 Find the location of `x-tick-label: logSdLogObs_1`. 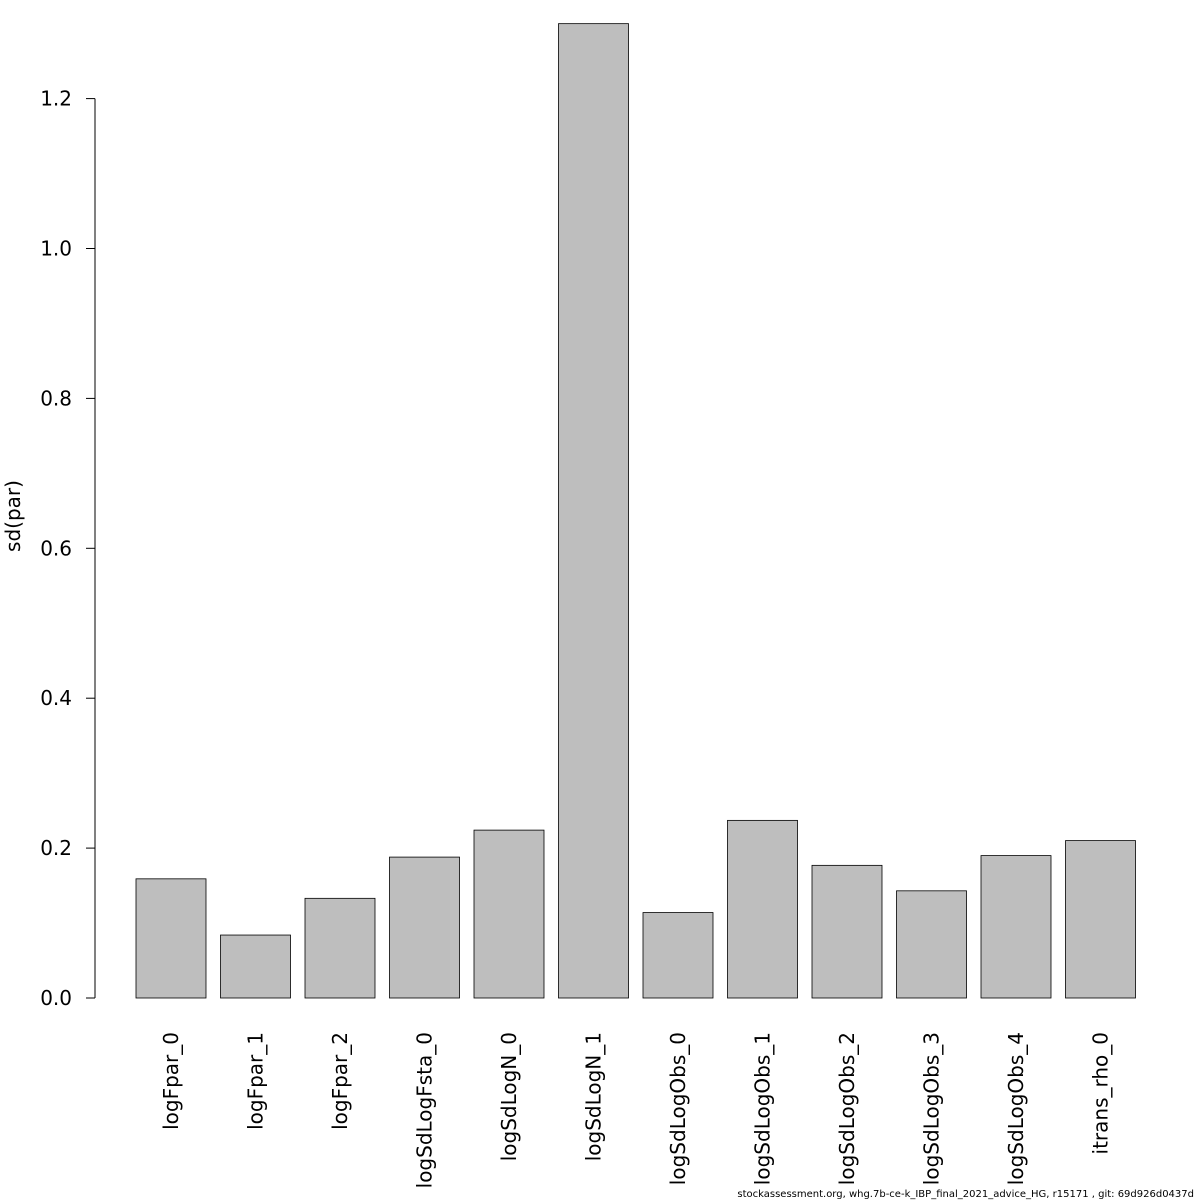

x-tick-label: logSdLogObs_1 is located at coordinates (763, 1108).